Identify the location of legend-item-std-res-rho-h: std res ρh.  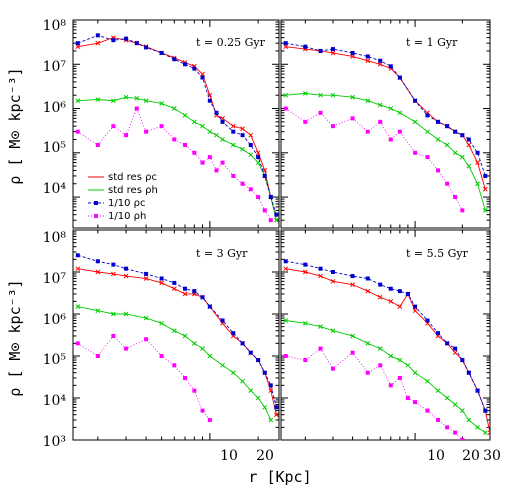
(123, 190).